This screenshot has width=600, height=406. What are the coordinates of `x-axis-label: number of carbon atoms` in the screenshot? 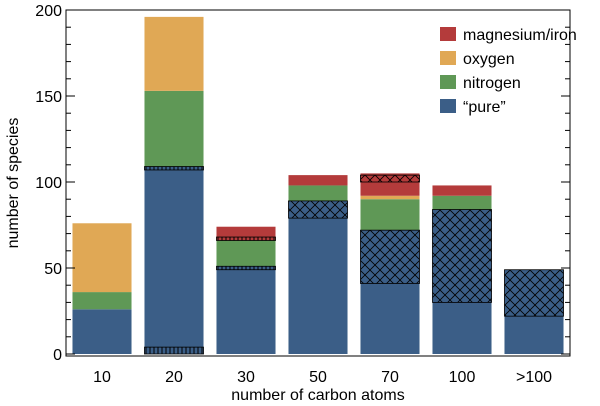 It's located at (317, 395).